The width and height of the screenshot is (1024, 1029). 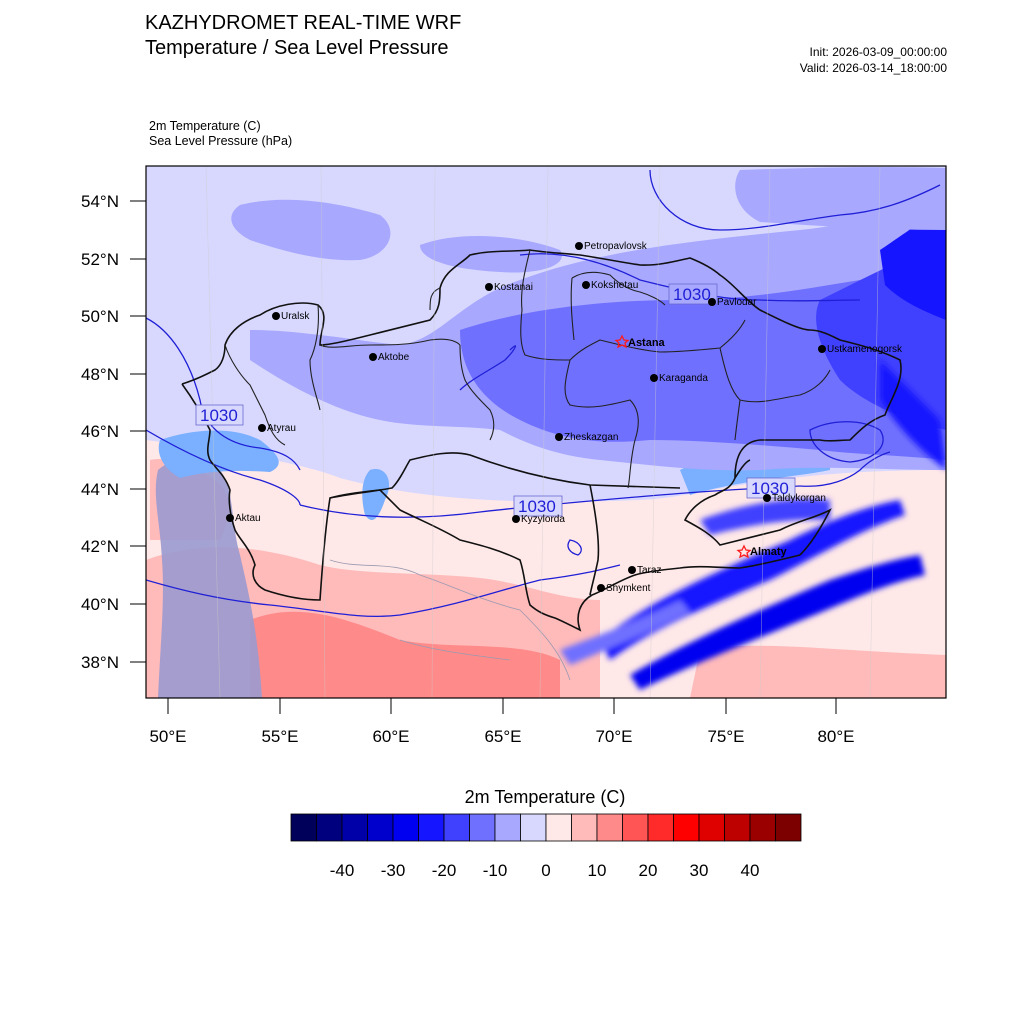 What do you see at coordinates (873, 68) in the screenshot?
I see `valid-time: Valid: 2026-03-14_18:00:00` at bounding box center [873, 68].